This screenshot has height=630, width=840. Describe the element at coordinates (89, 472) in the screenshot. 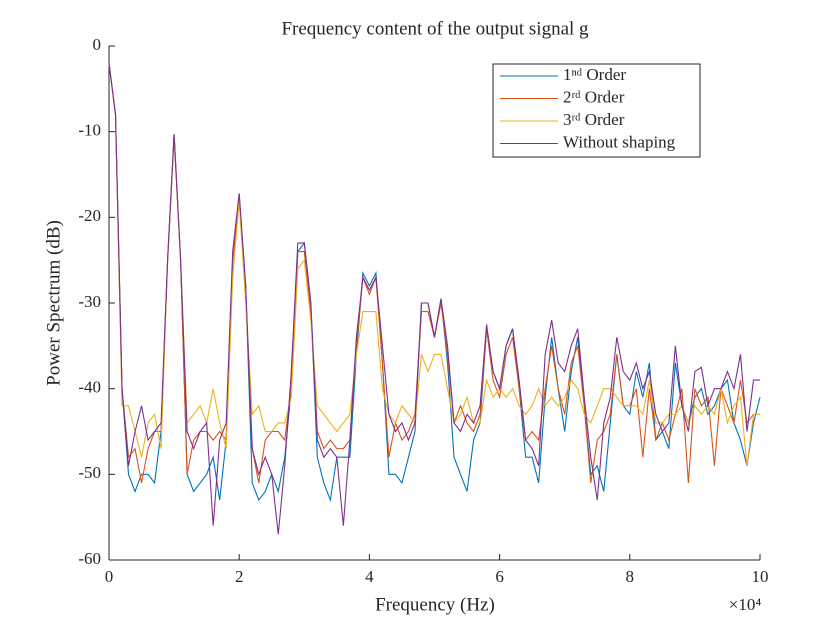

I see `y-tick-label: -50` at that location.